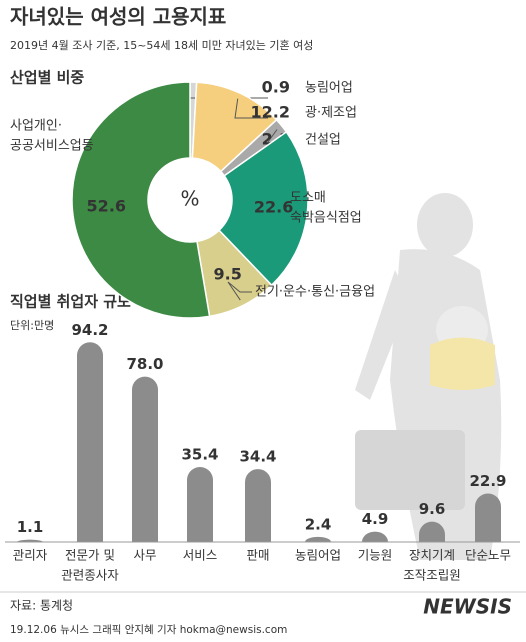 The width and height of the screenshot is (526, 642). Describe the element at coordinates (161, 45) in the screenshot. I see `subtitle: 2019년 4월 조사 기준, 15~54세 18세 미만 자녀있는 기혼 여성` at that location.